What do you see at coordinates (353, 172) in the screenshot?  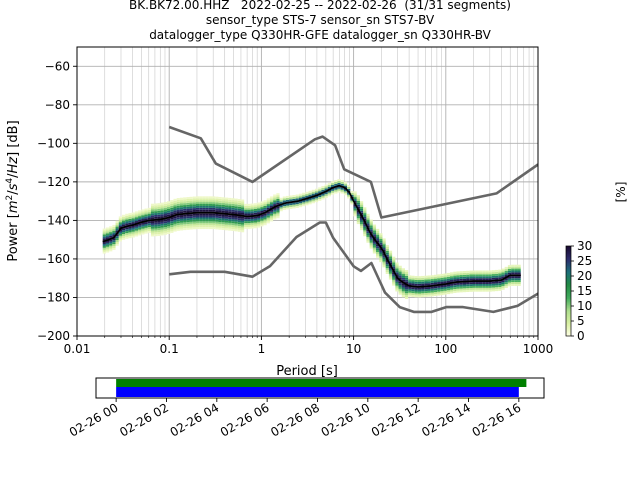 I see `noise-model-nhnm` at bounding box center [353, 172].